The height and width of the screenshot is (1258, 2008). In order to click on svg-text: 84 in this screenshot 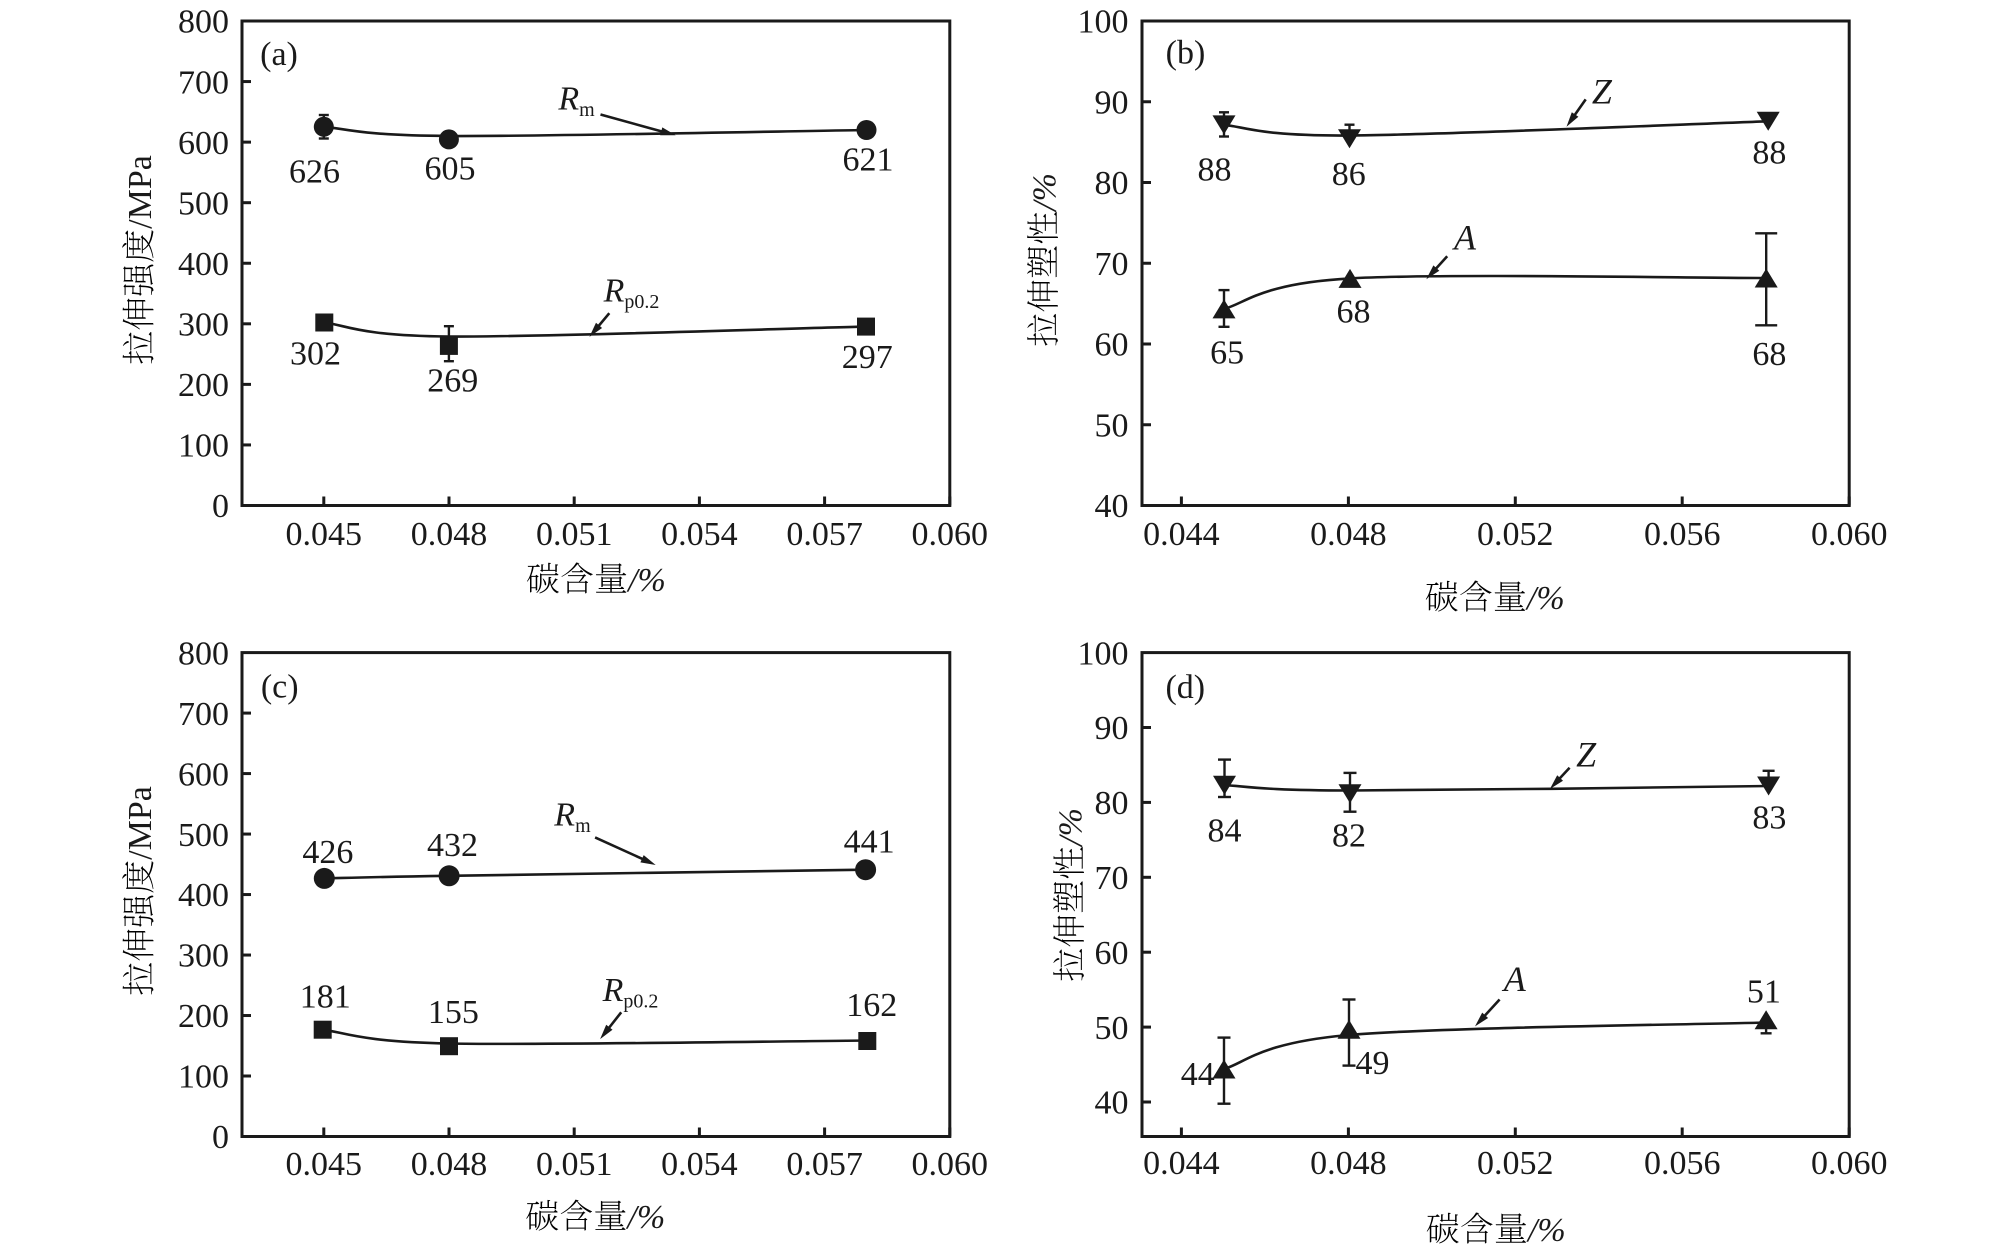, I will do `click(1225, 831)`.